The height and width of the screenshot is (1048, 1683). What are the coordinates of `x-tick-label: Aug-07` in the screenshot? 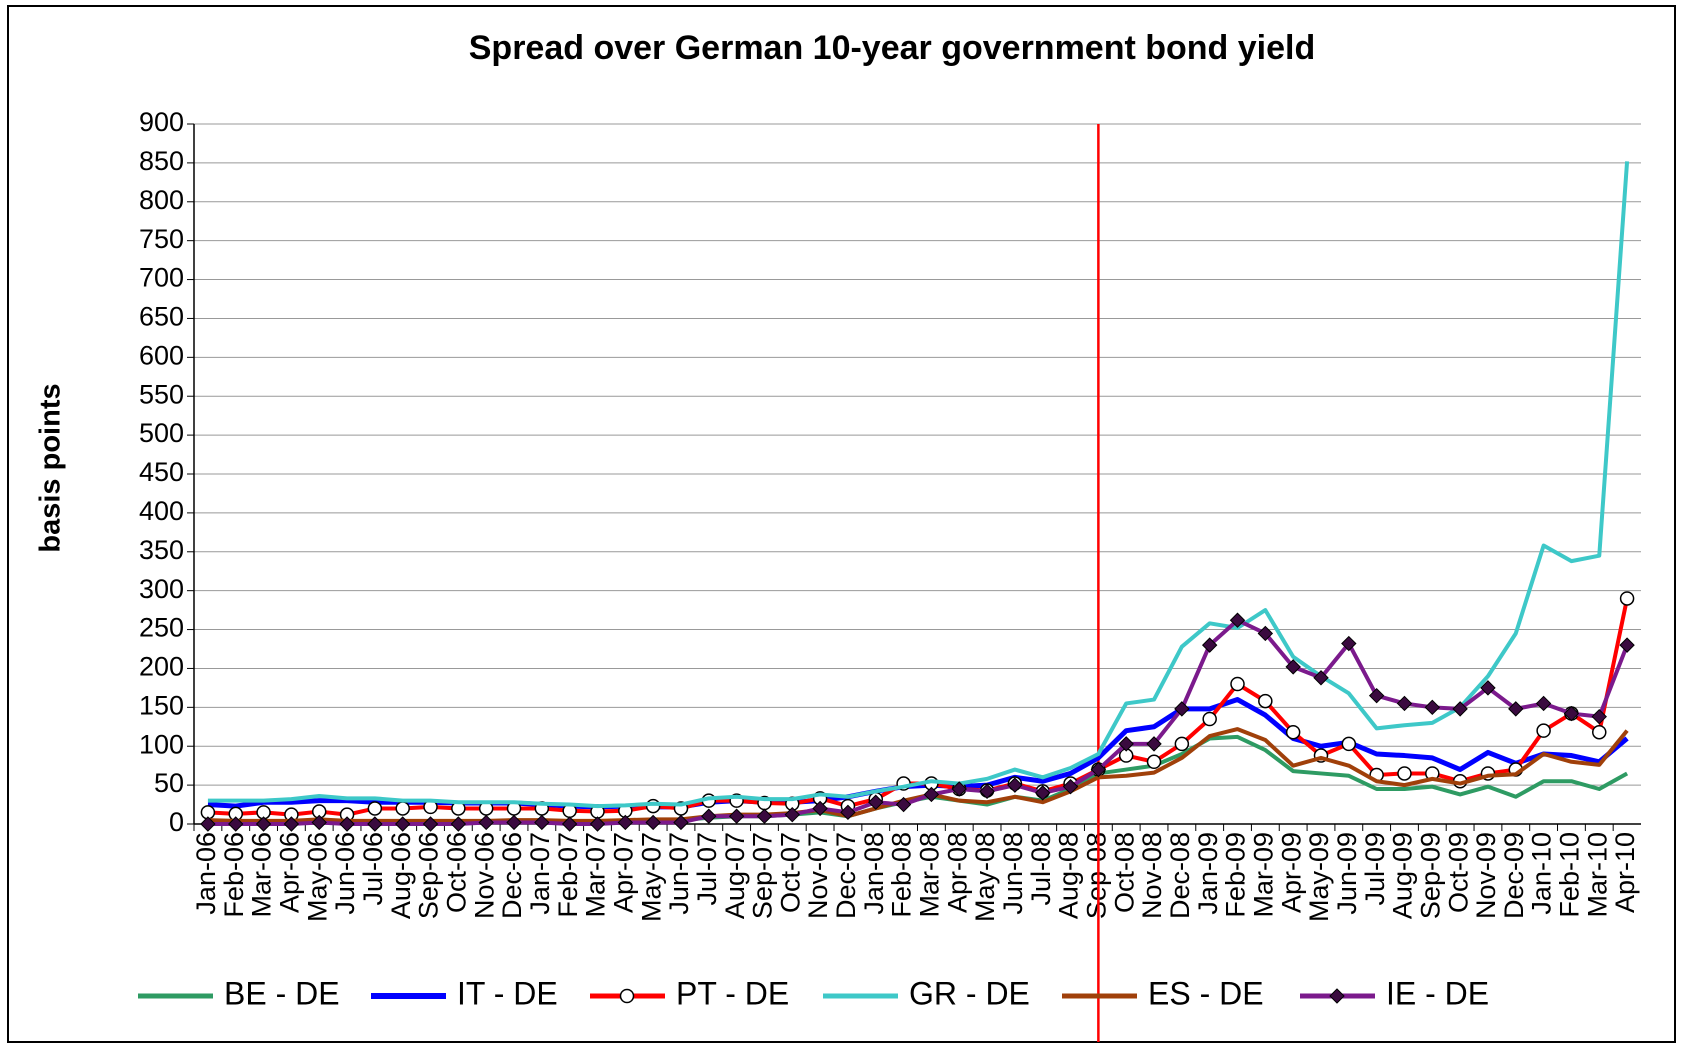 It's located at (735, 875).